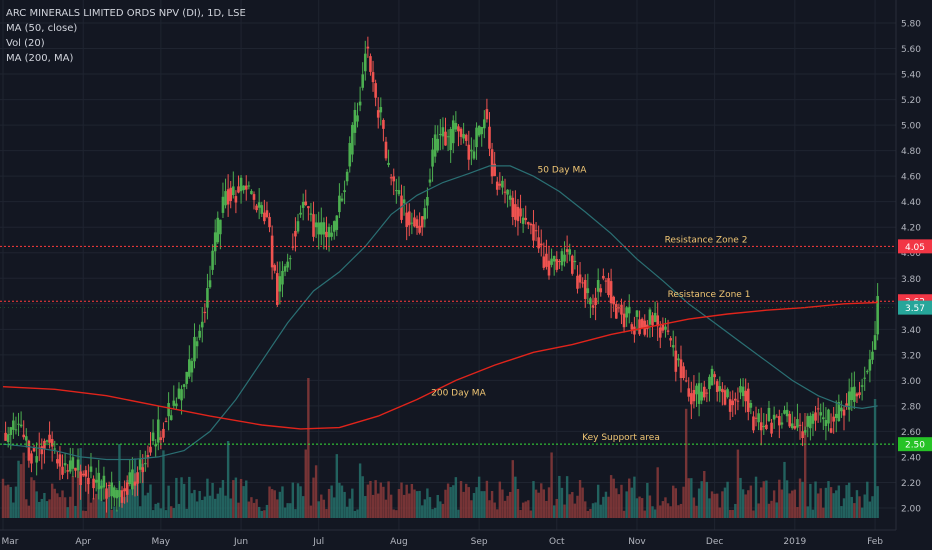  Describe the element at coordinates (911, 152) in the screenshot. I see `price-tick-label: 4.80` at that location.